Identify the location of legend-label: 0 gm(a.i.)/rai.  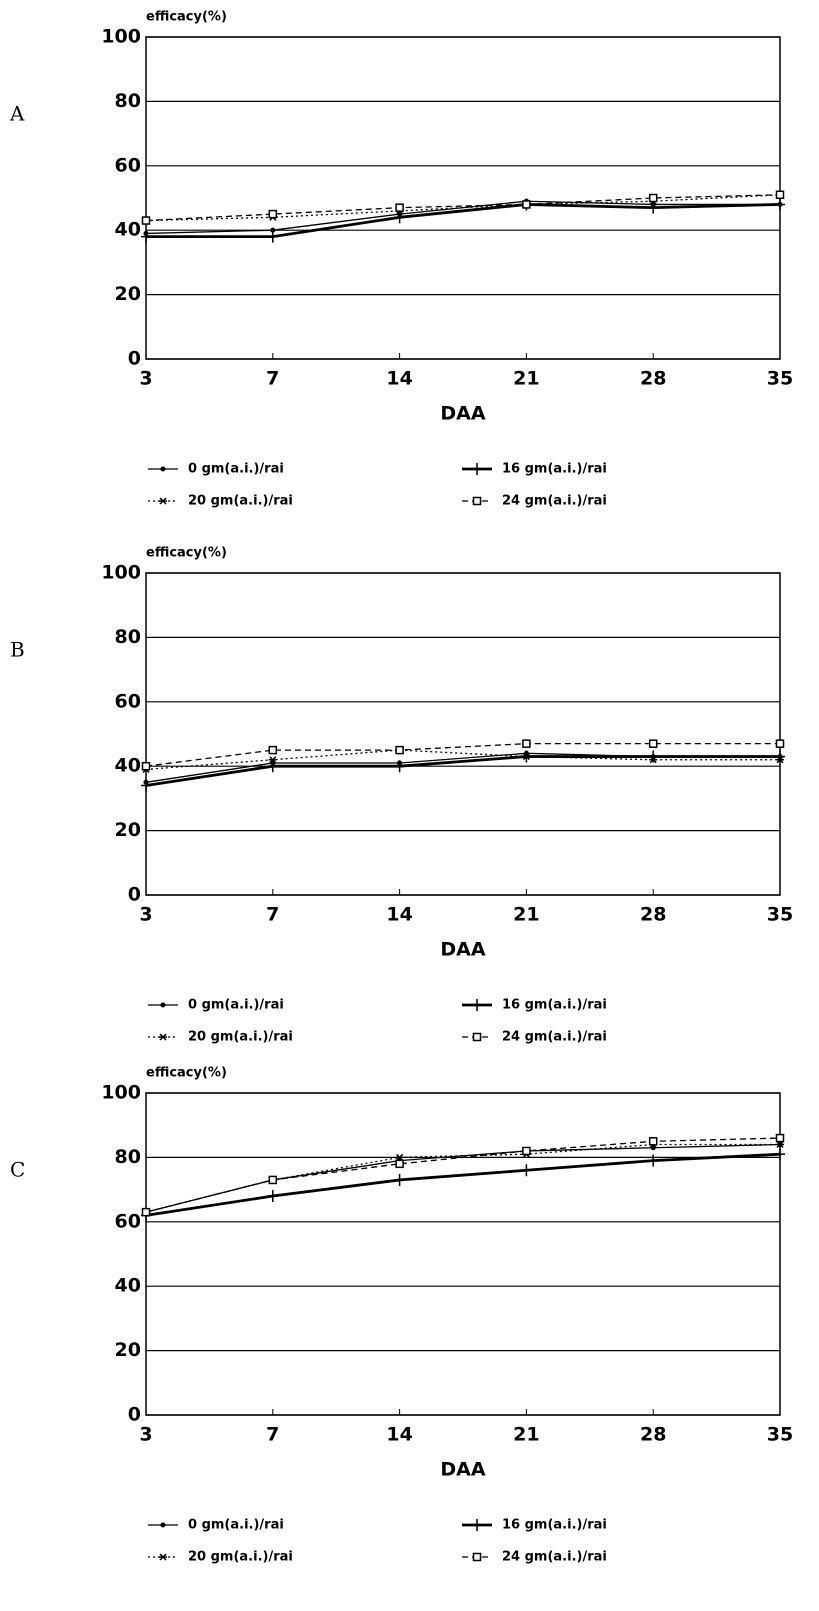
(236, 1525).